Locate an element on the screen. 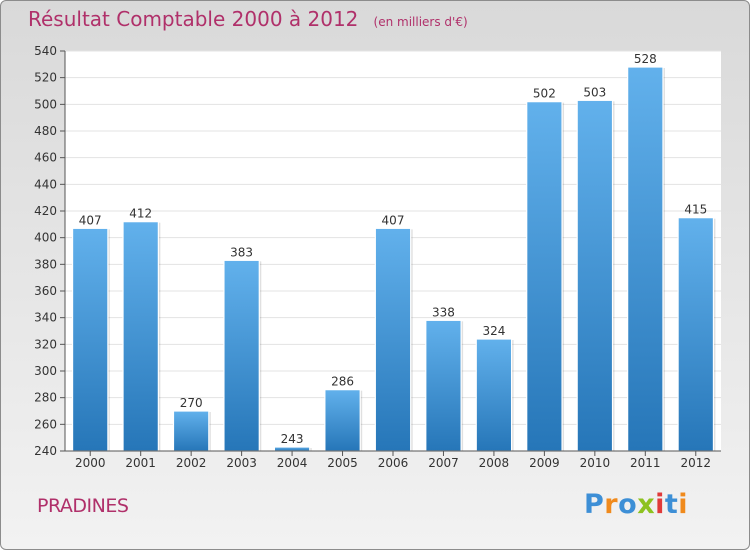  x-tick-label-2008: 2008 is located at coordinates (494, 463).